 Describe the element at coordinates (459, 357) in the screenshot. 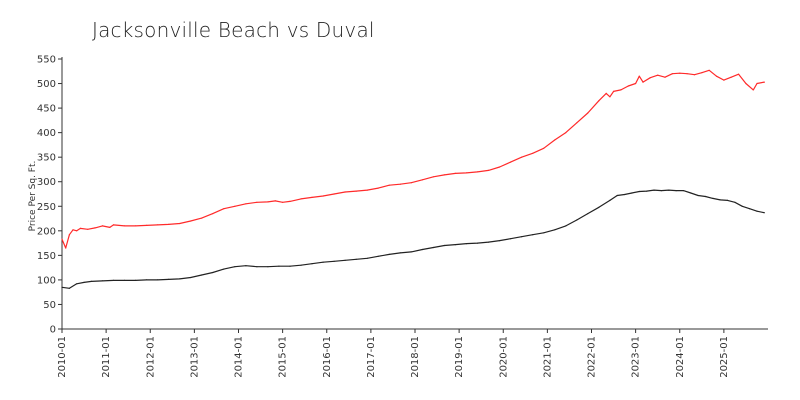

I see `x-tick-label: 2019-01` at that location.